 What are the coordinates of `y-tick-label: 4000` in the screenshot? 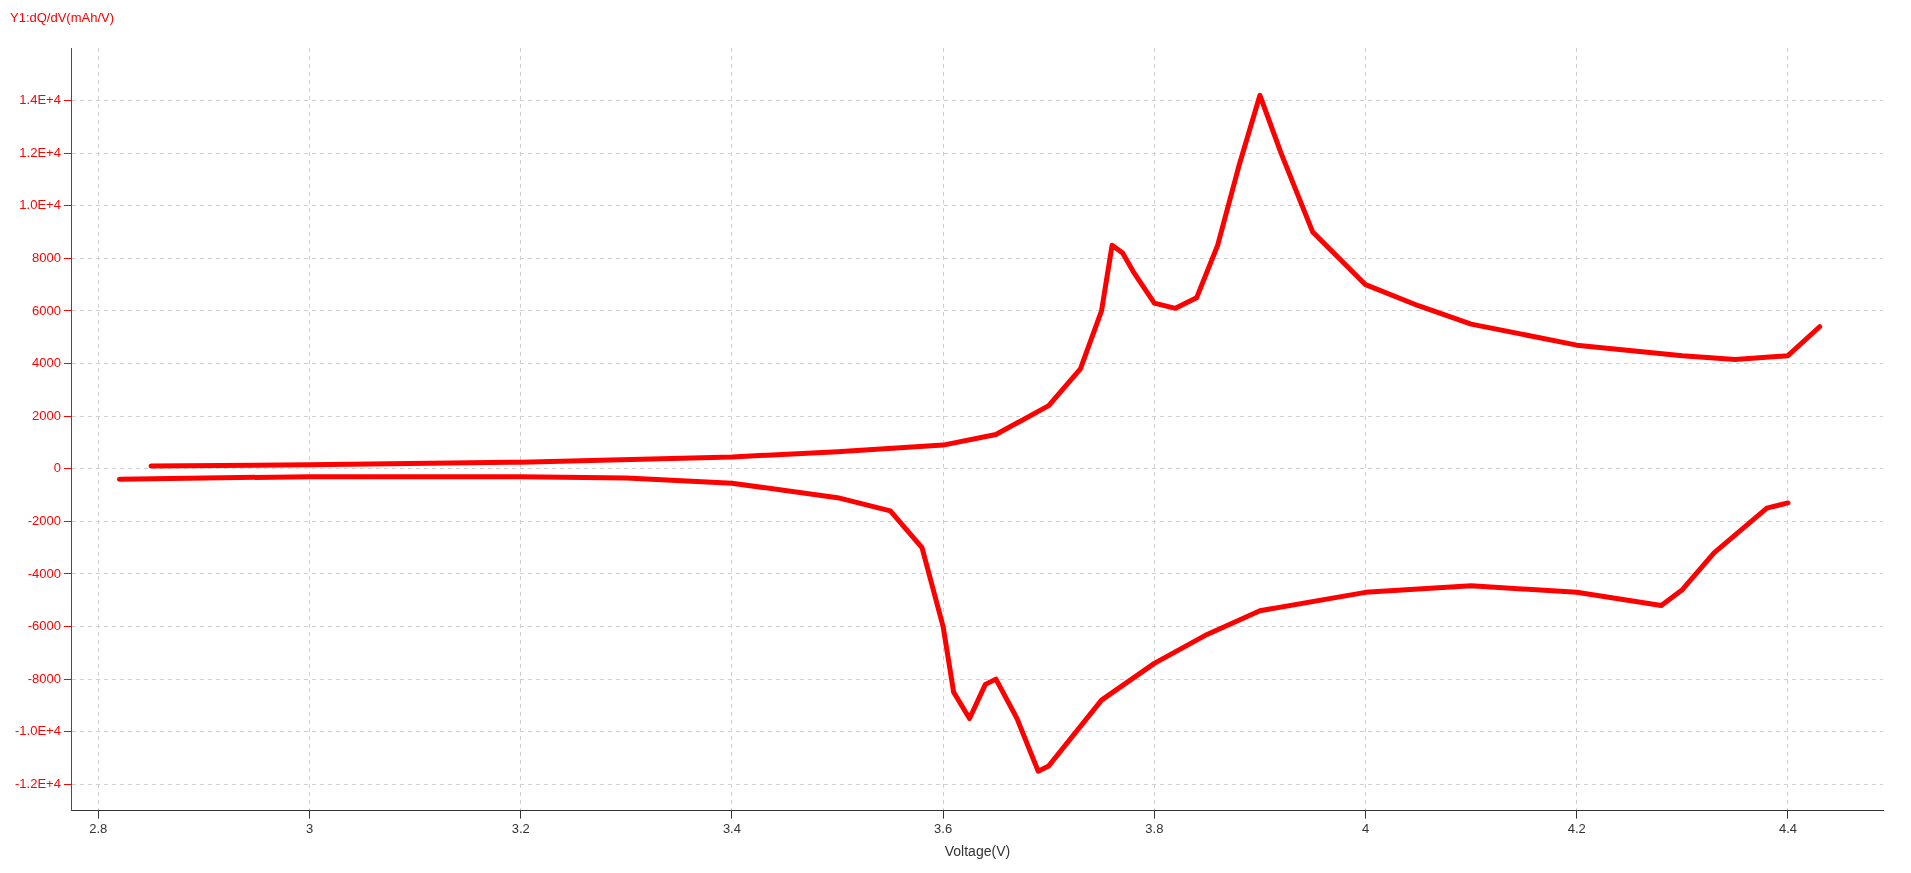 It's located at (46, 363).